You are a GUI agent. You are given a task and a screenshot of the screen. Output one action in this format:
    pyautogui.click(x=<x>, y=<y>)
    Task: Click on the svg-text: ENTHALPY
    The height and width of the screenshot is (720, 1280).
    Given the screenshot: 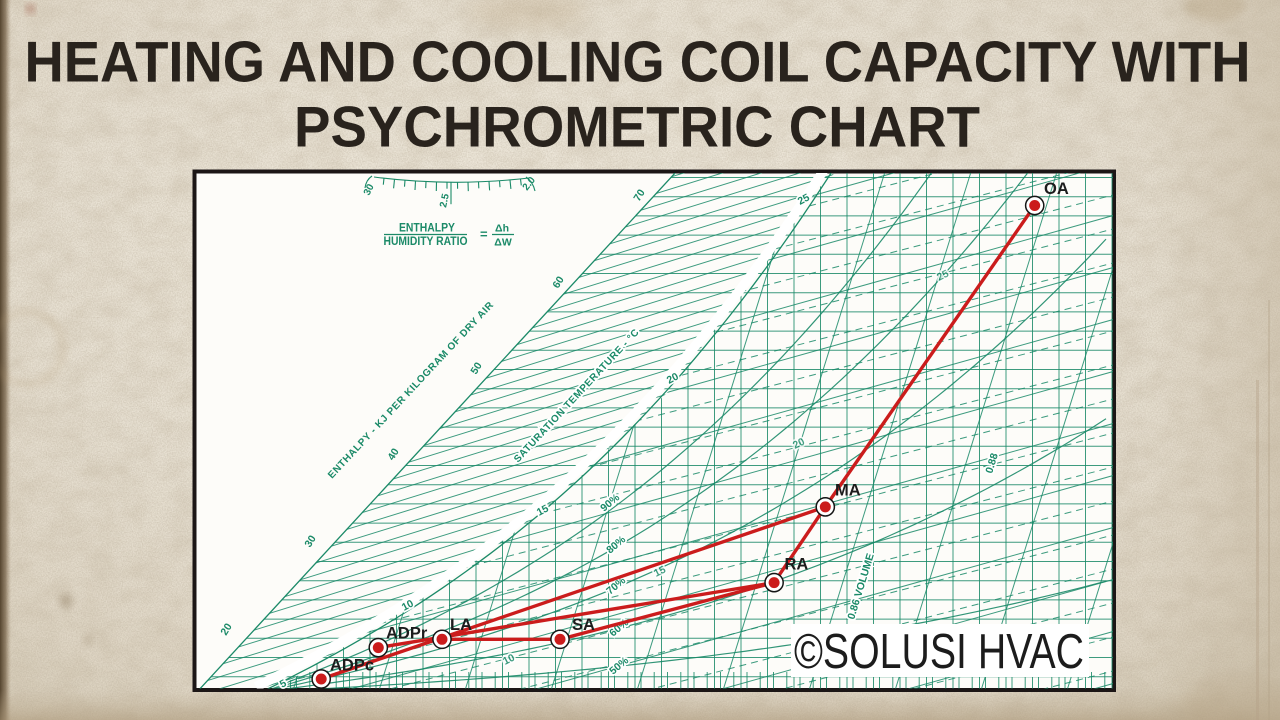 What is the action you would take?
    pyautogui.click(x=427, y=229)
    